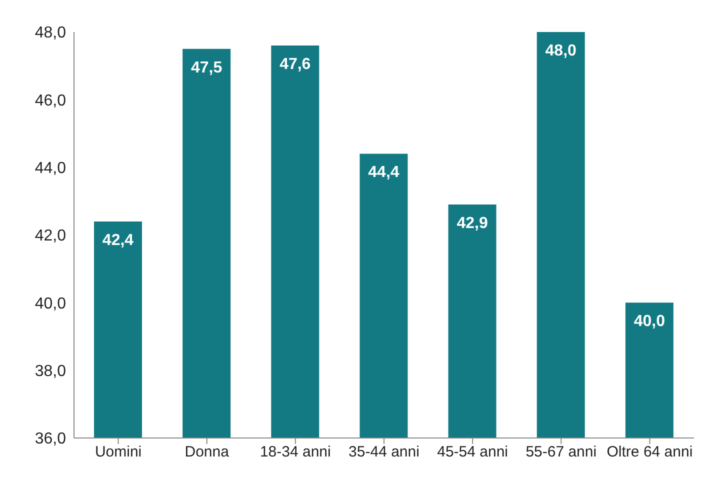 The width and height of the screenshot is (703, 484). What do you see at coordinates (50, 303) in the screenshot?
I see `y-tick-label: 40,0` at bounding box center [50, 303].